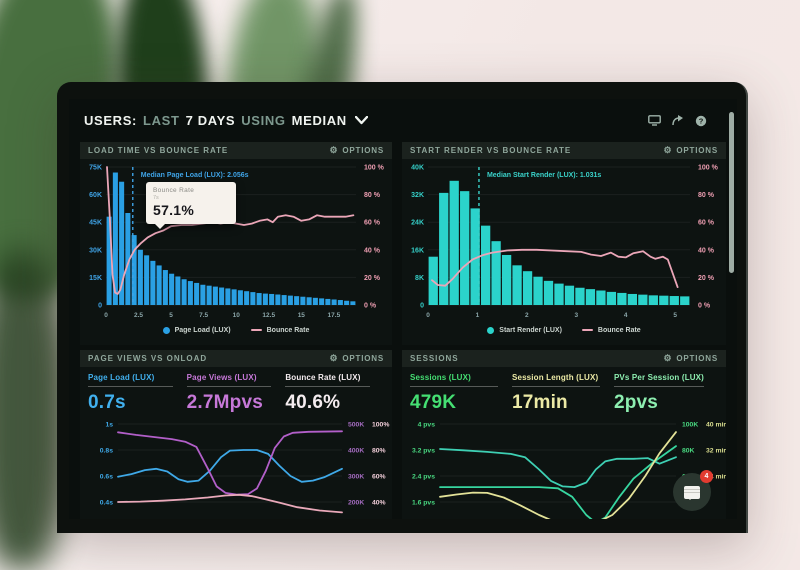  I want to click on svg-text: 400K, so click(356, 451).